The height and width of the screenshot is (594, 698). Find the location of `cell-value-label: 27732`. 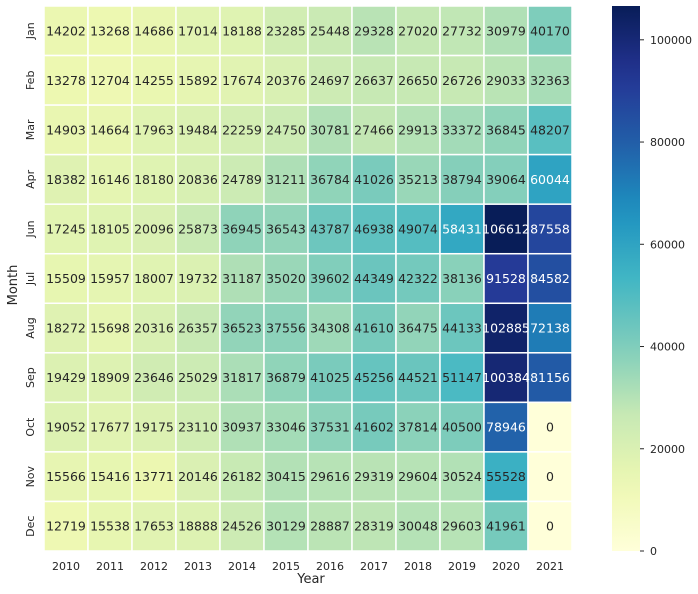

cell-value-label: 27732 is located at coordinates (462, 30).